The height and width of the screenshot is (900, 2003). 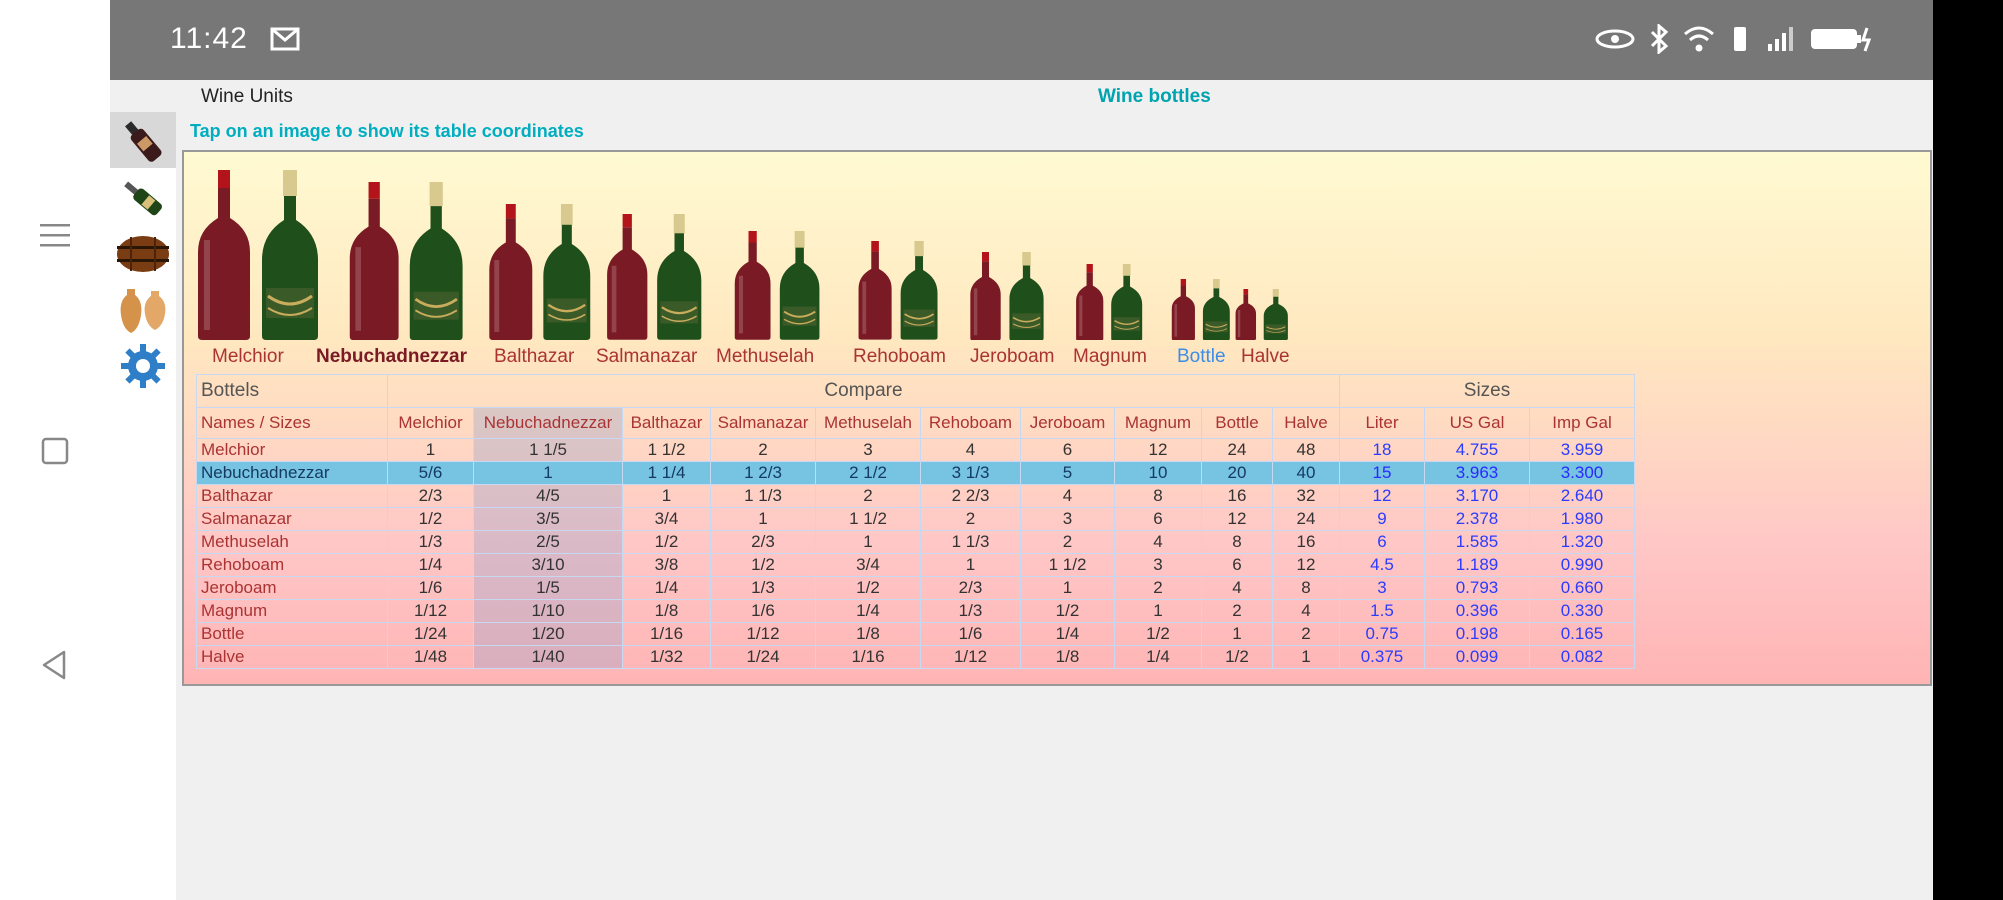 What do you see at coordinates (1382, 423) in the screenshot?
I see `size-header: Liter` at bounding box center [1382, 423].